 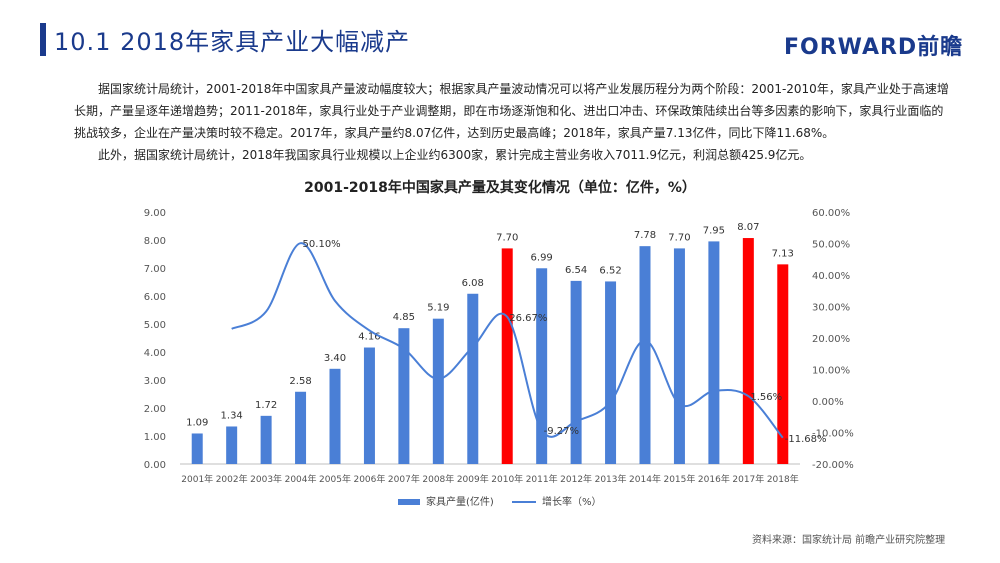 What do you see at coordinates (611, 479) in the screenshot?
I see `x-tick-label: 2013年` at bounding box center [611, 479].